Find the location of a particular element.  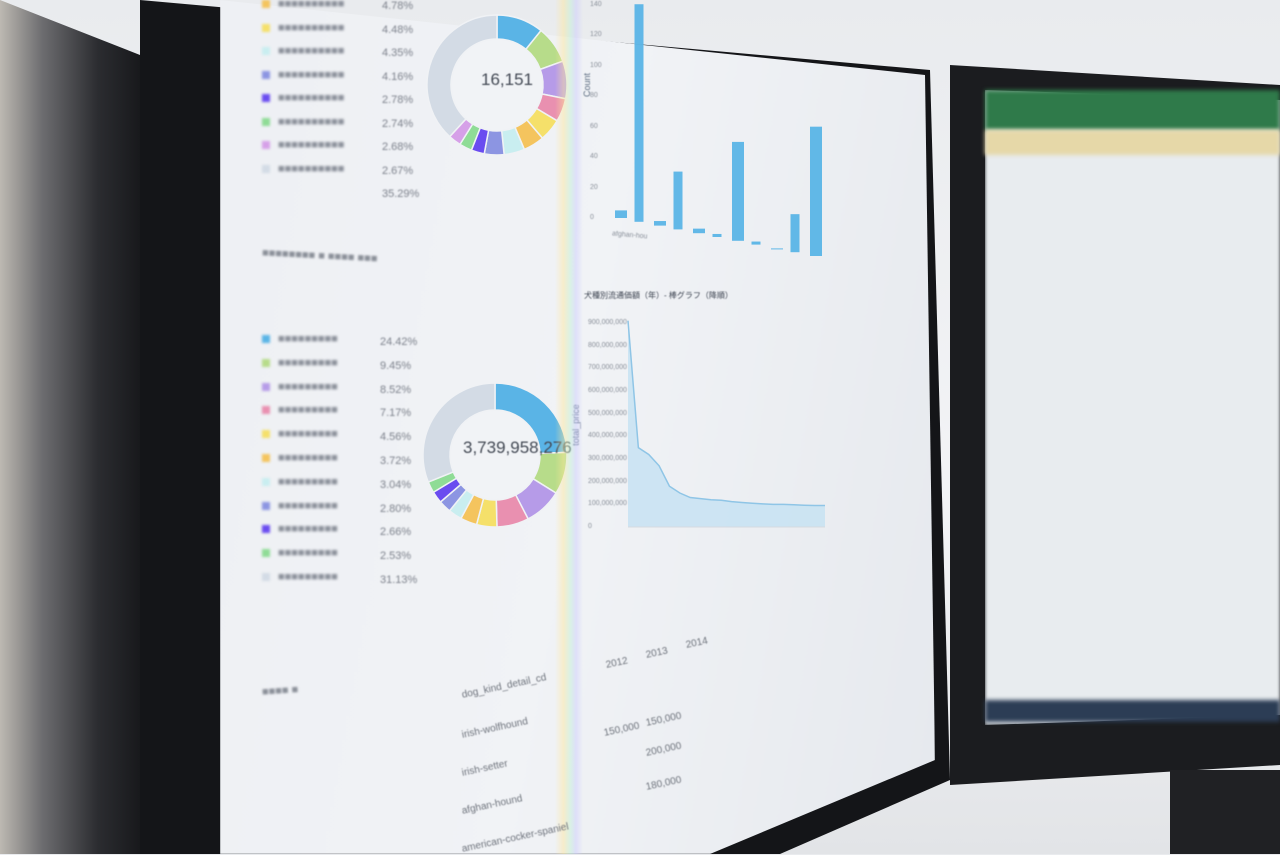

legend-percent: 35.29% is located at coordinates (401, 194).